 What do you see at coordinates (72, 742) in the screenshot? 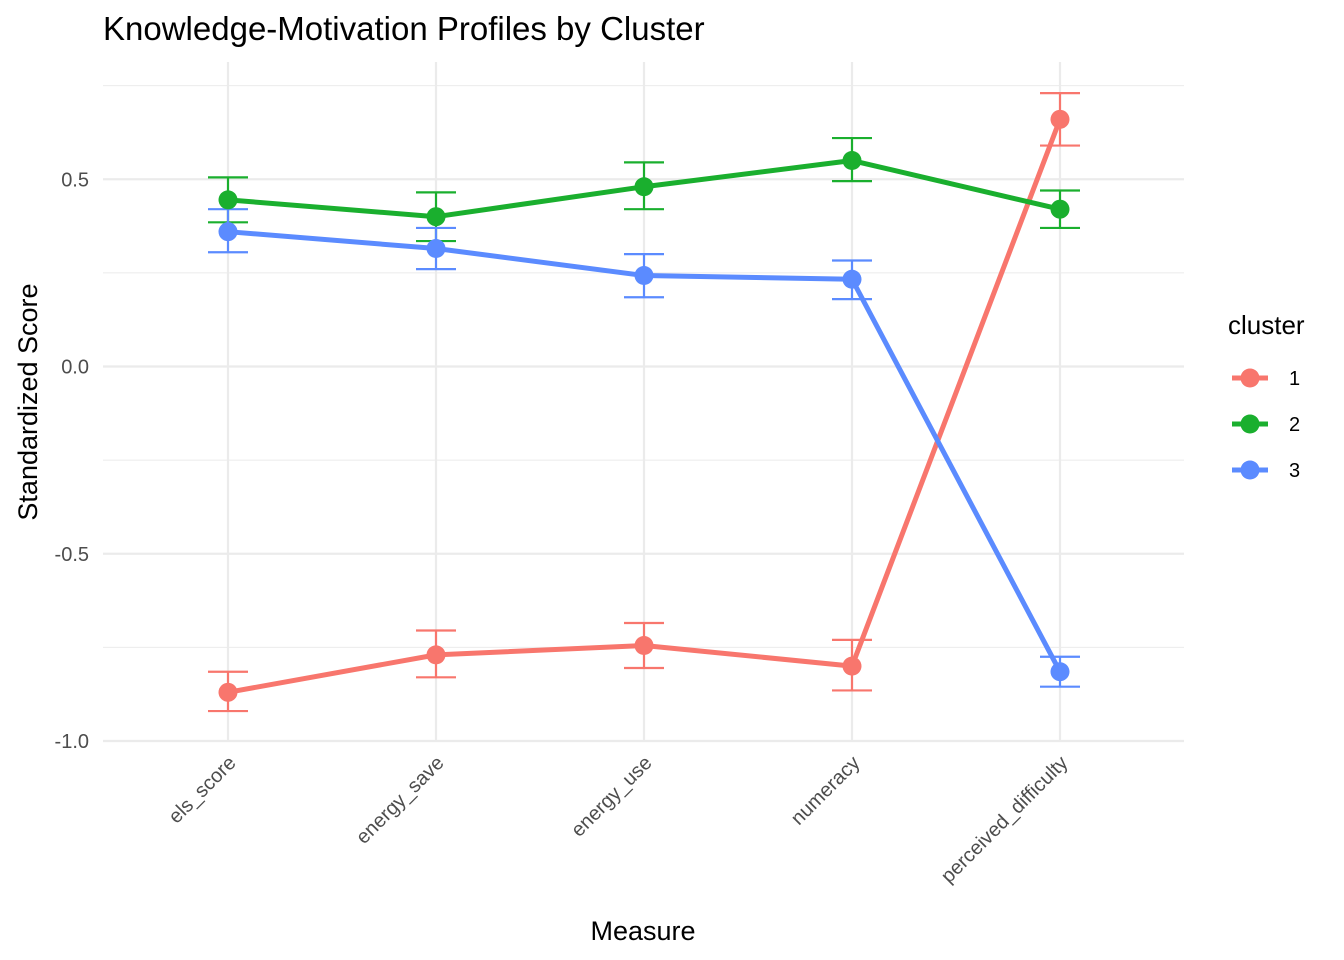
I see `y-tick-label: -1.0` at bounding box center [72, 742].